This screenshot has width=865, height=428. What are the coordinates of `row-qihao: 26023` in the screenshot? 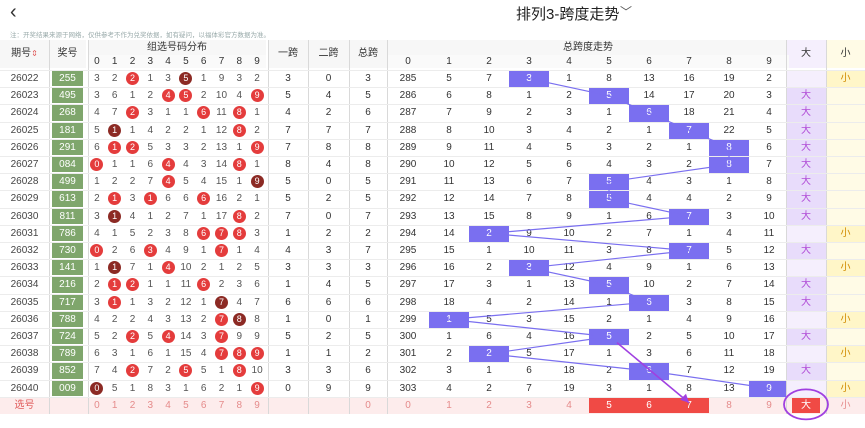 It's located at (24, 96).